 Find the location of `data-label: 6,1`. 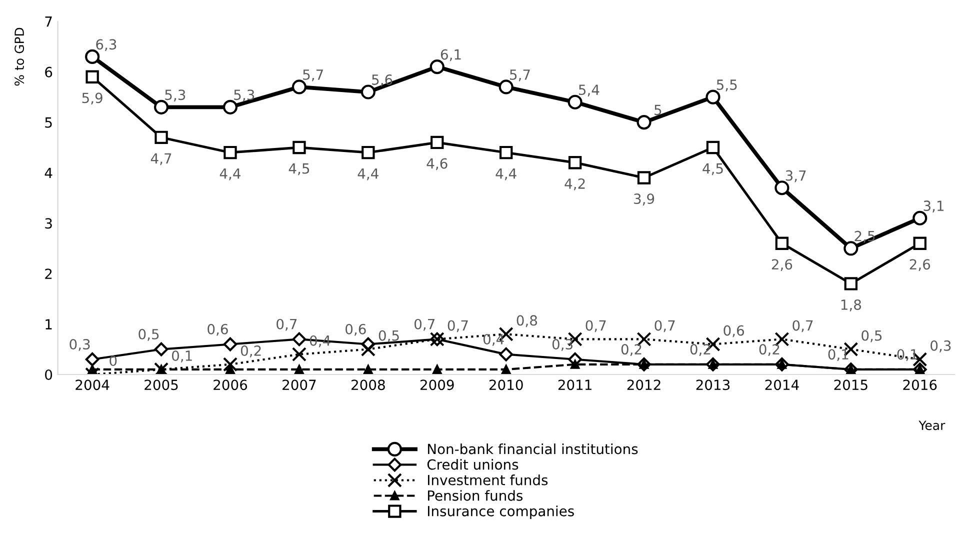

data-label: 6,1 is located at coordinates (450, 55).